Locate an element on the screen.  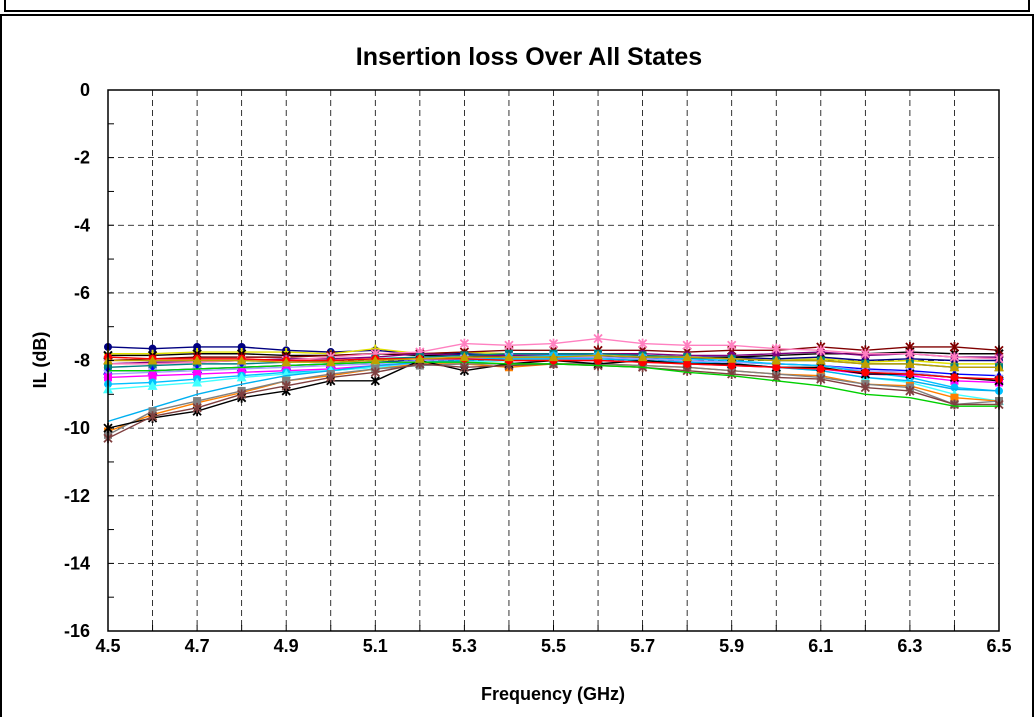
y-tick-label: -10 is located at coordinates (77, 428).